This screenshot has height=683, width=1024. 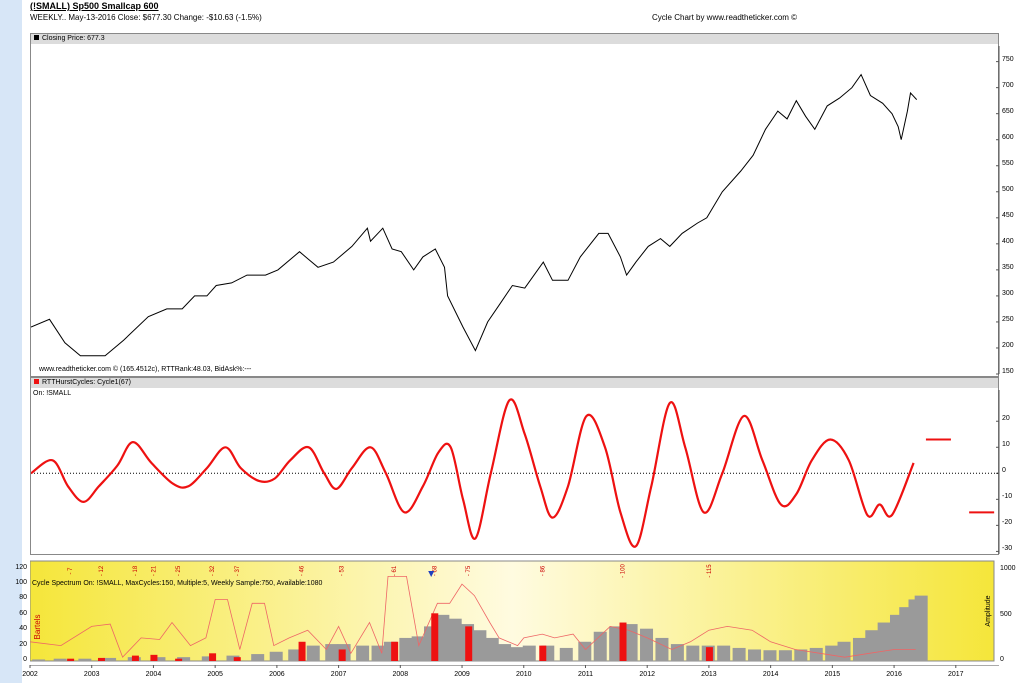 I want to click on price-y-tick-label: 450, so click(x=1008, y=215).